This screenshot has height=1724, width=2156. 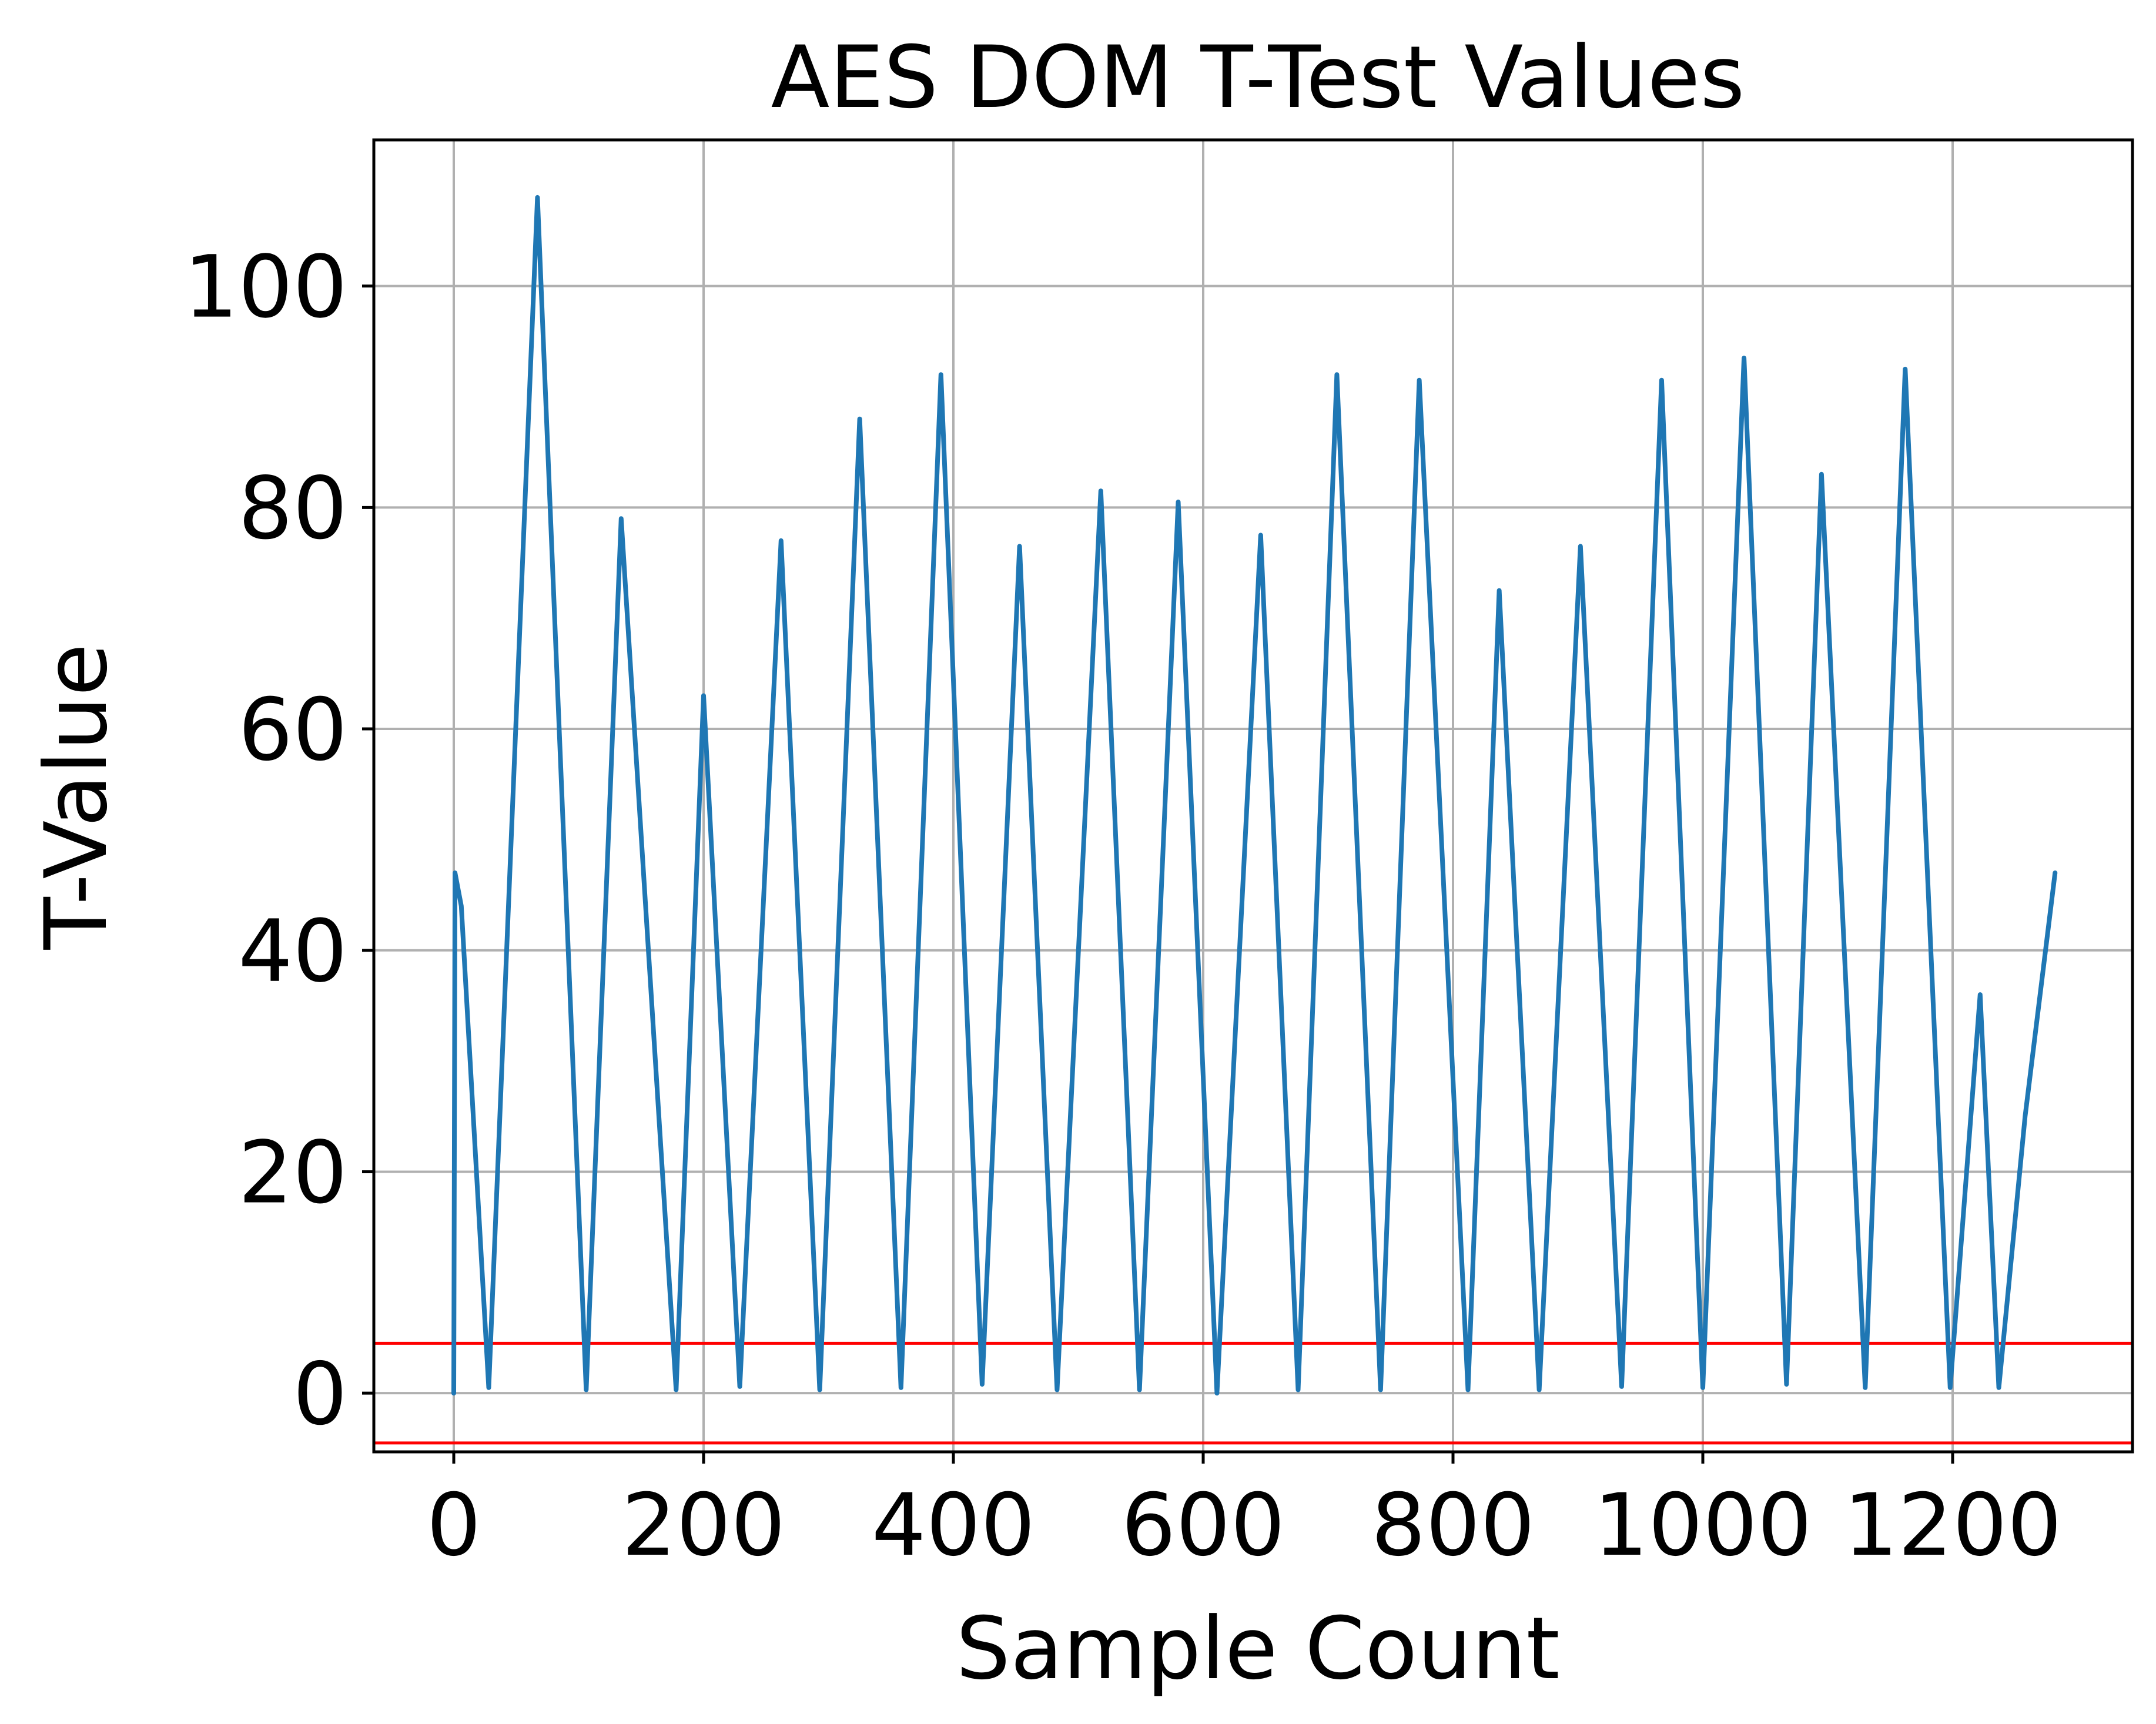 What do you see at coordinates (292, 508) in the screenshot?
I see `y-tick-label: 80` at bounding box center [292, 508].